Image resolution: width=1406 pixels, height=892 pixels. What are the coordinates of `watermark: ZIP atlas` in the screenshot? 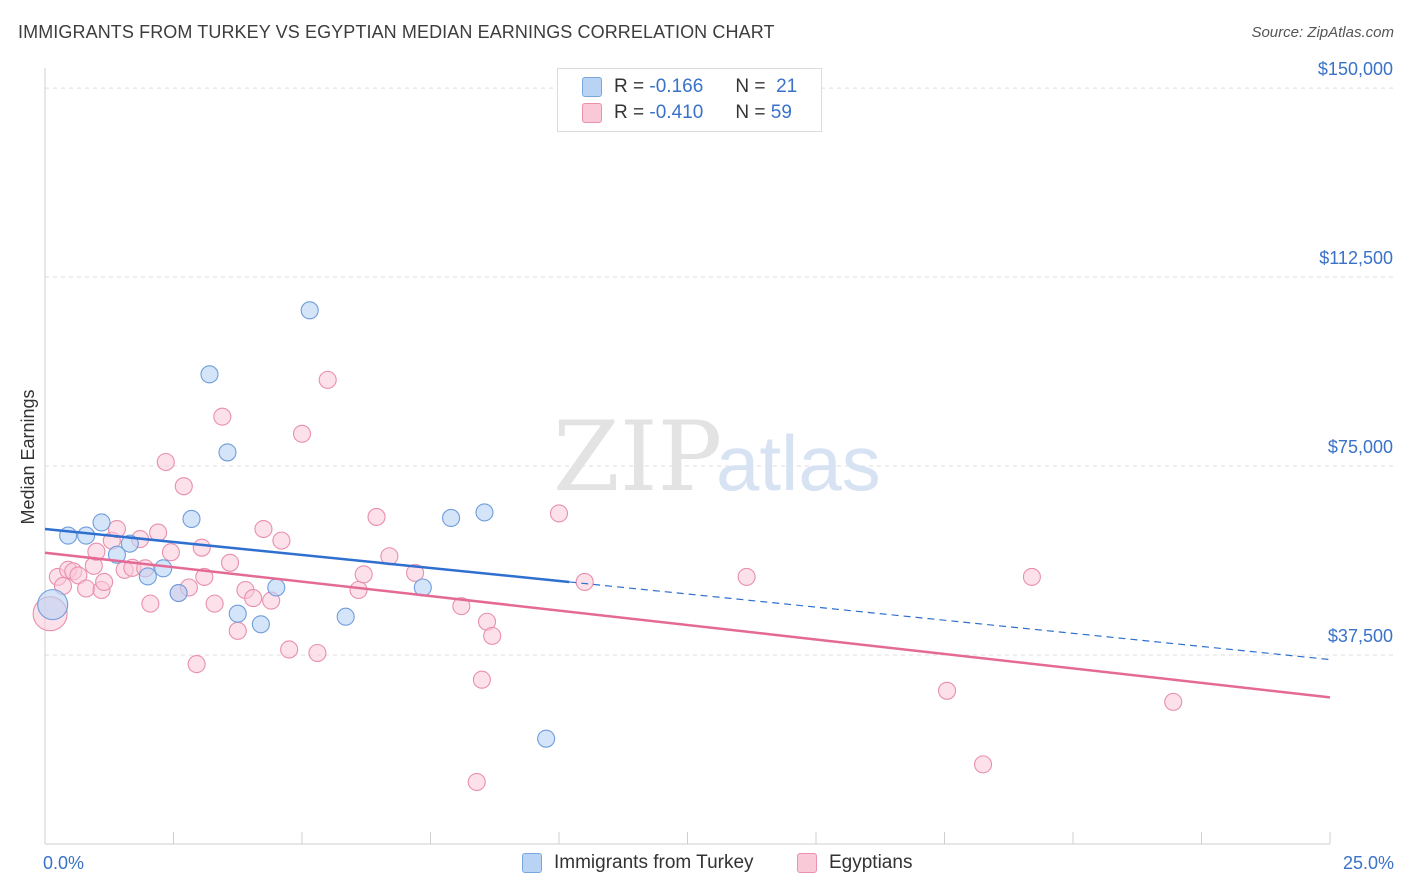 It's located at (717, 457).